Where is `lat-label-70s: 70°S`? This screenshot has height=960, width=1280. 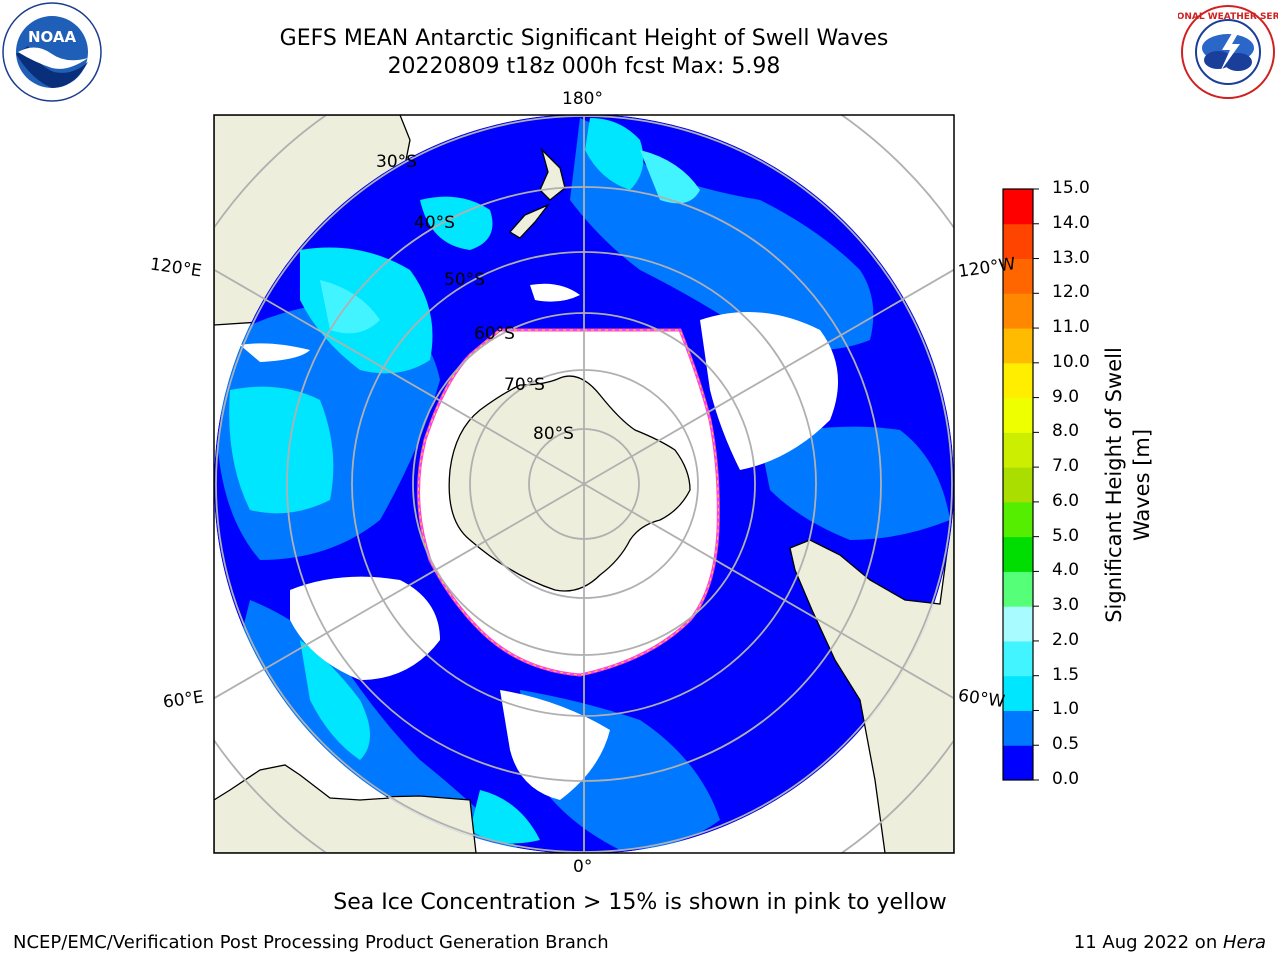 lat-label-70s: 70°S is located at coordinates (524, 385).